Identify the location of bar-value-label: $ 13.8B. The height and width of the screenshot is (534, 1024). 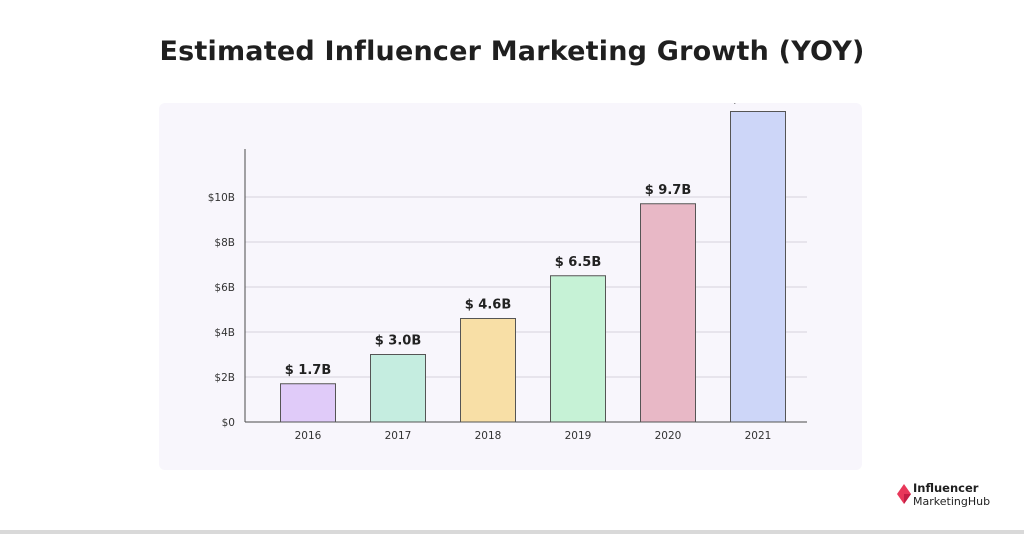
(758, 104).